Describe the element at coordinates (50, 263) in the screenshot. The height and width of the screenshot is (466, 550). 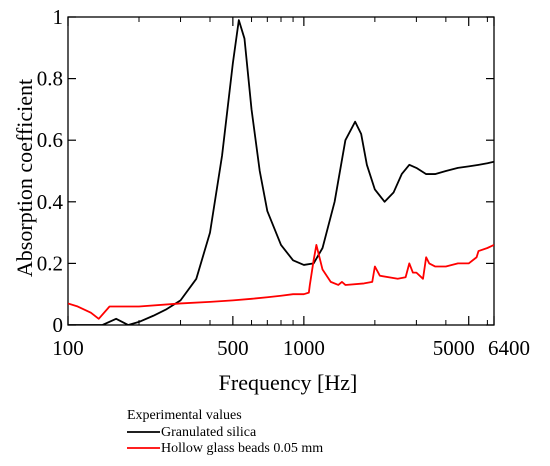
I see `y-tick-label: 0.2` at that location.